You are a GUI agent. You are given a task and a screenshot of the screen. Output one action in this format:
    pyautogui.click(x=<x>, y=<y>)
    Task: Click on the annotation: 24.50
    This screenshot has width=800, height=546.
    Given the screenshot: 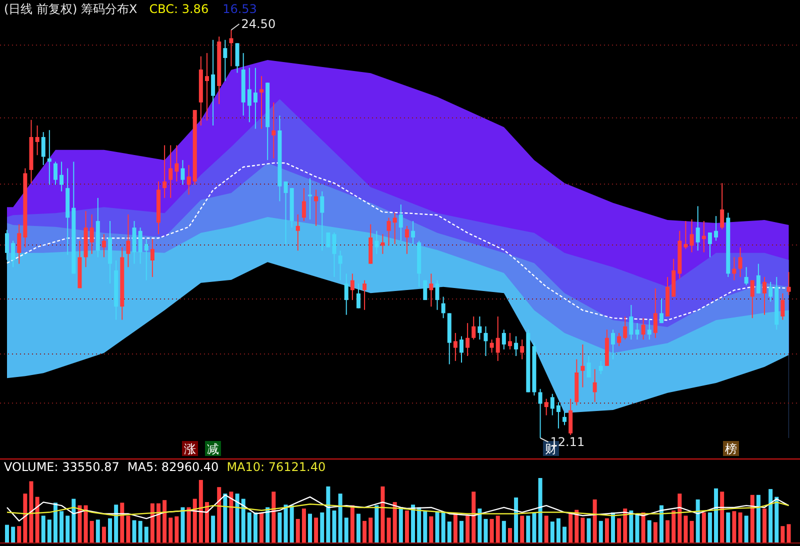 What is the action you would take?
    pyautogui.click(x=258, y=24)
    